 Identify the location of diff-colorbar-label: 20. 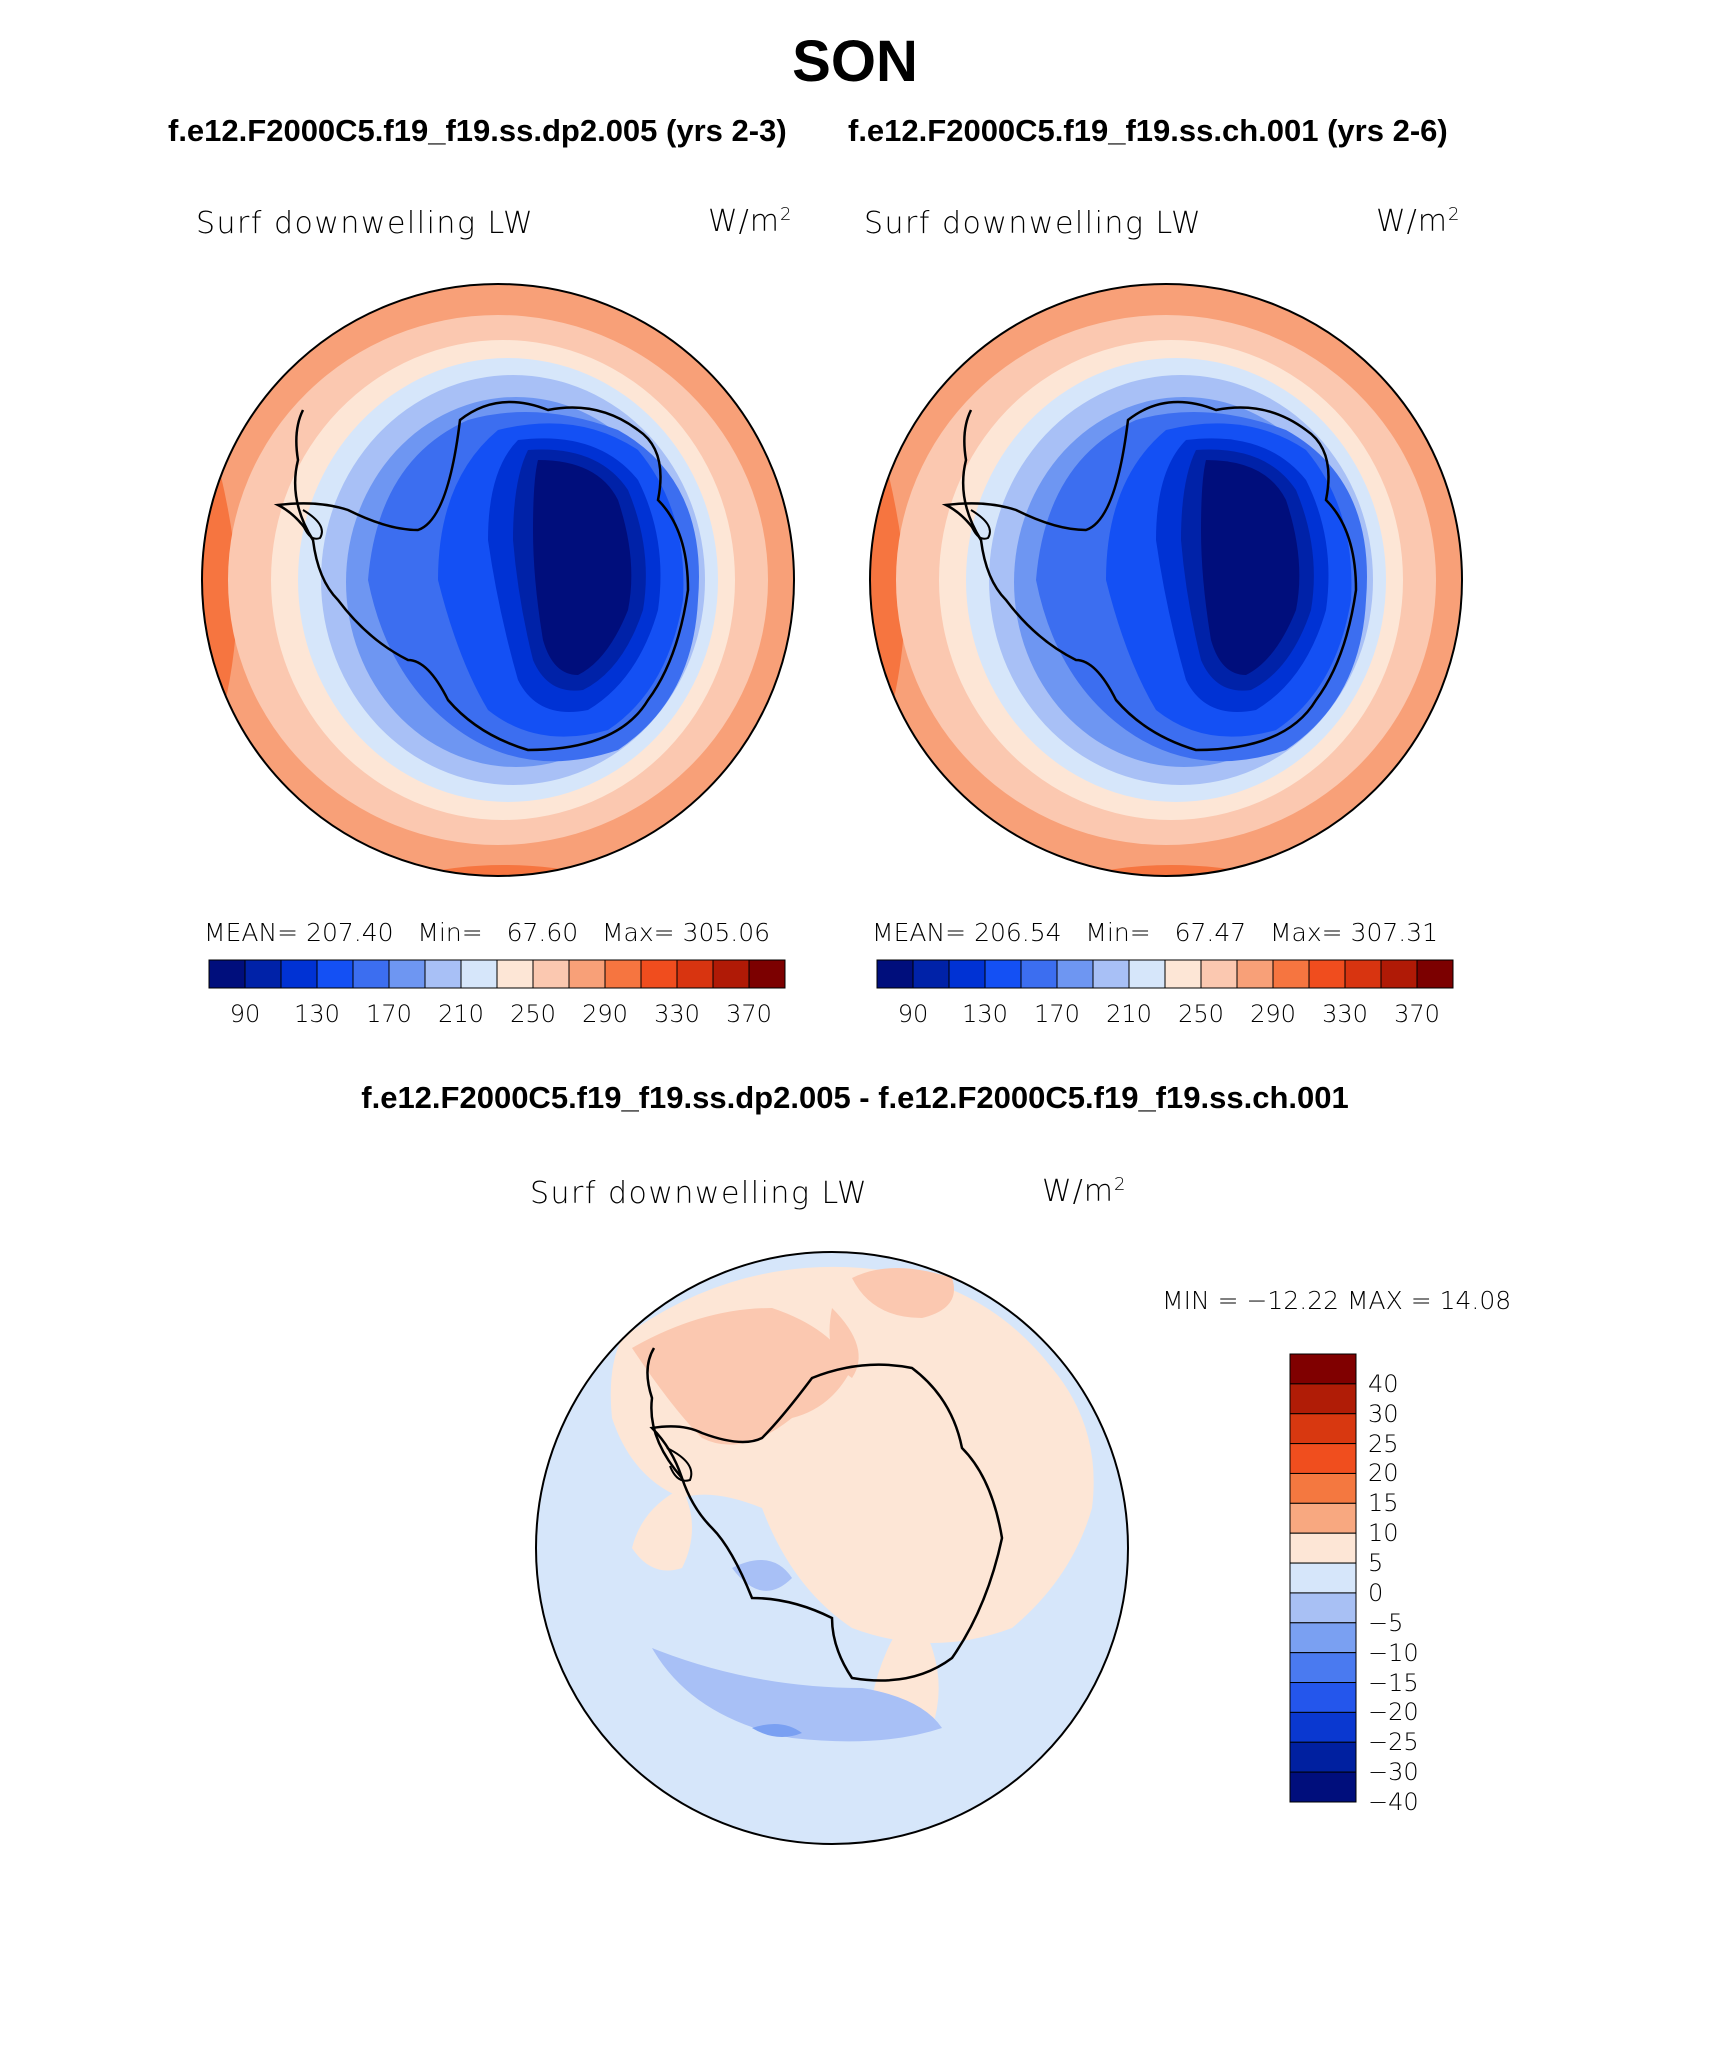
(1383, 1473).